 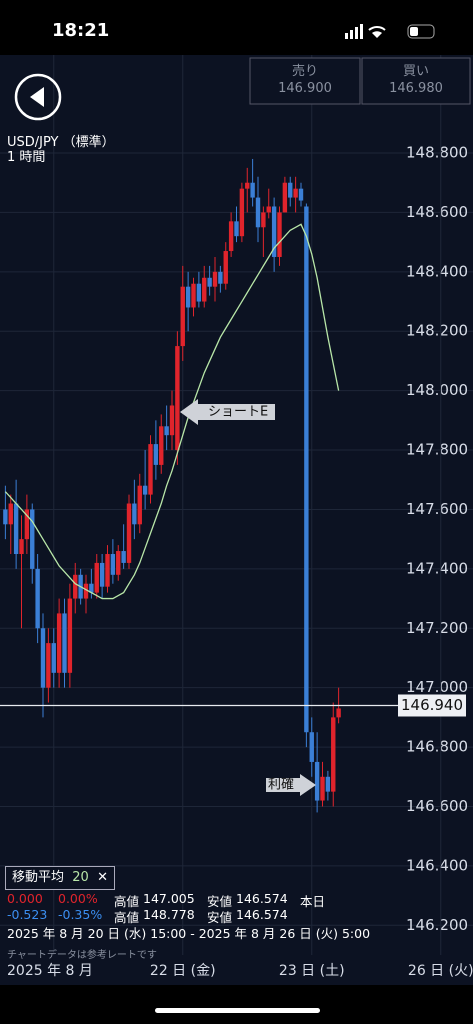 I want to click on info-text: 147.005, so click(x=169, y=898).